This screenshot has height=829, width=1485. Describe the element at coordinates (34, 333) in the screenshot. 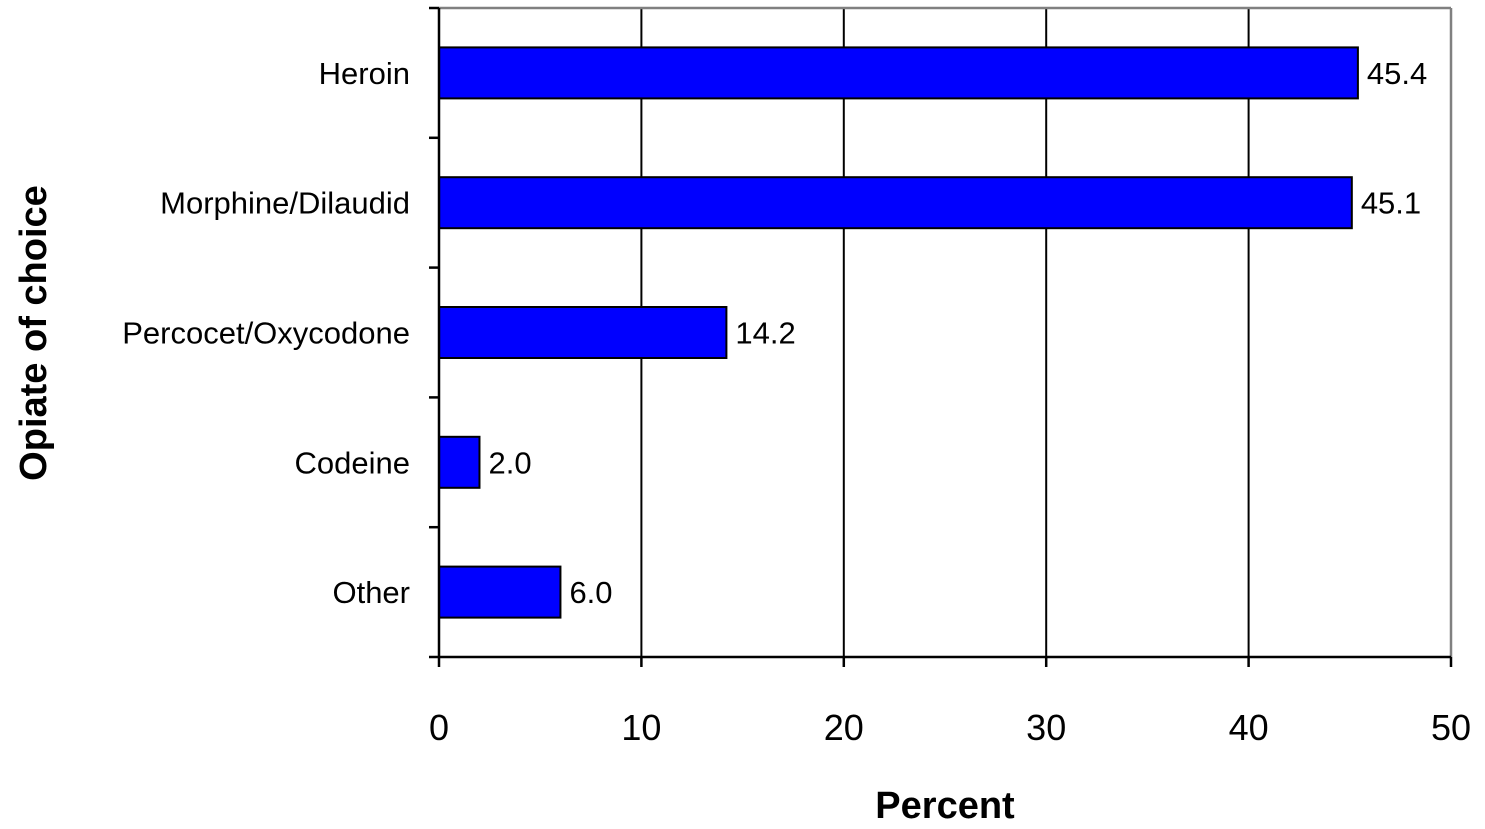

I see `y-axis-title: Opiate of choice` at that location.